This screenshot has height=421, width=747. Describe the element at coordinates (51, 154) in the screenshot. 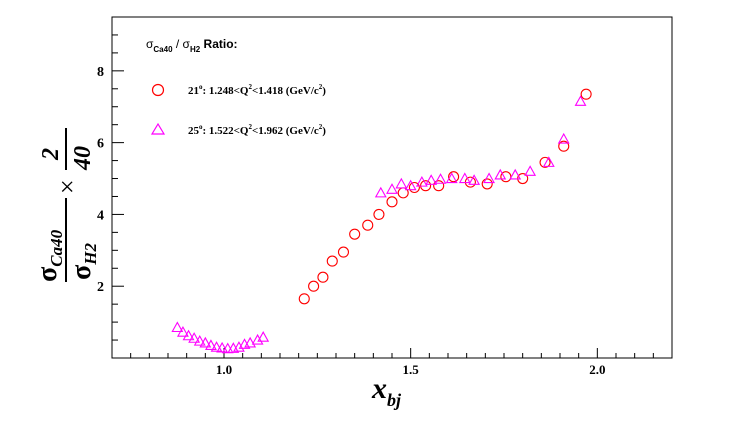

I see `y-label-frac-num: 2` at that location.